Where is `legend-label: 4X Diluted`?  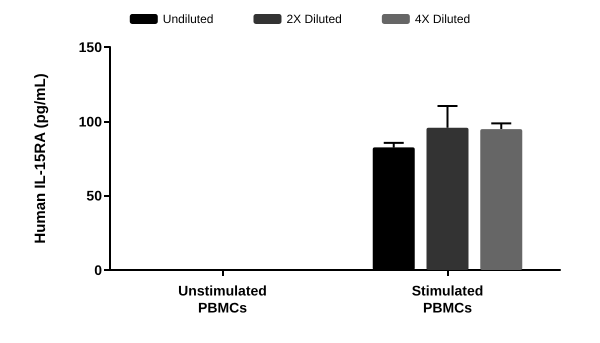 legend-label: 4X Diluted is located at coordinates (442, 19).